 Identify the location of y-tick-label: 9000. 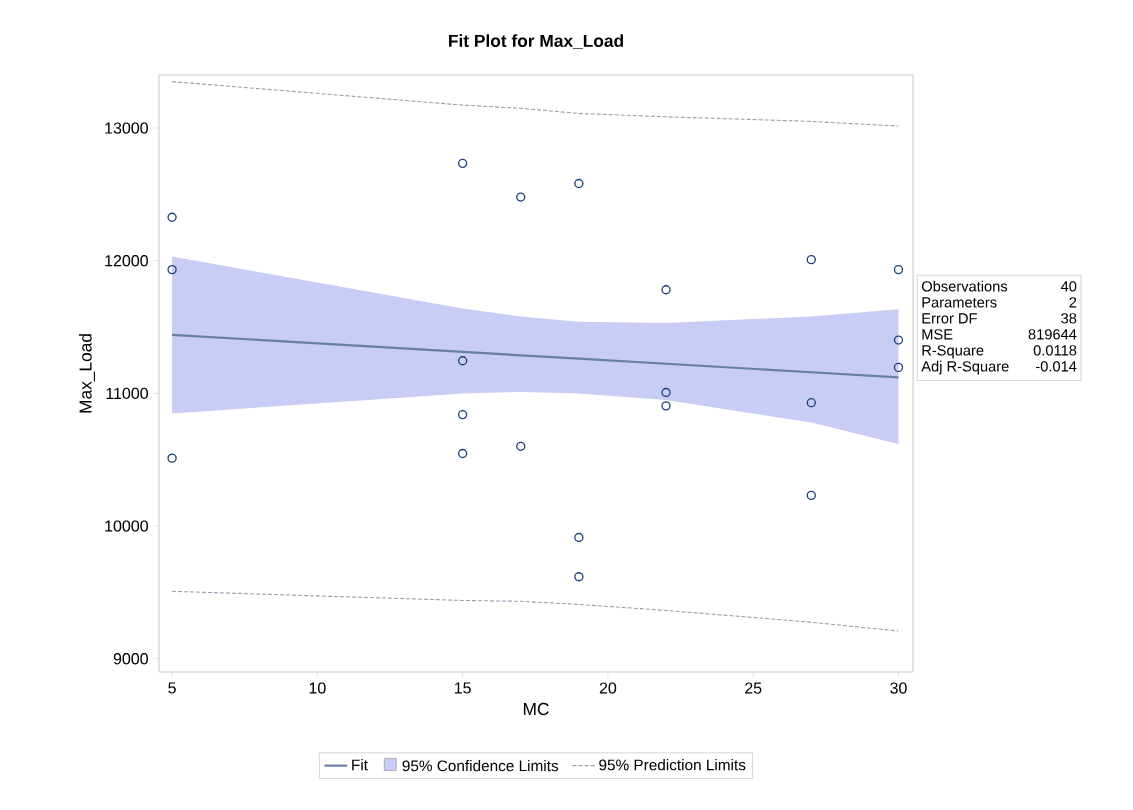
(130, 659).